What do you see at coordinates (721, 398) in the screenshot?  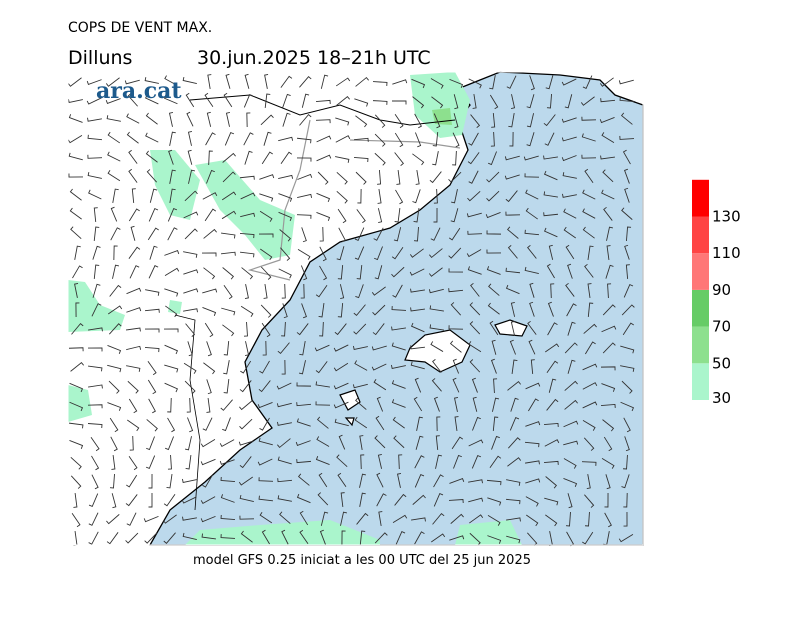 I see `legend-label: 30` at bounding box center [721, 398].